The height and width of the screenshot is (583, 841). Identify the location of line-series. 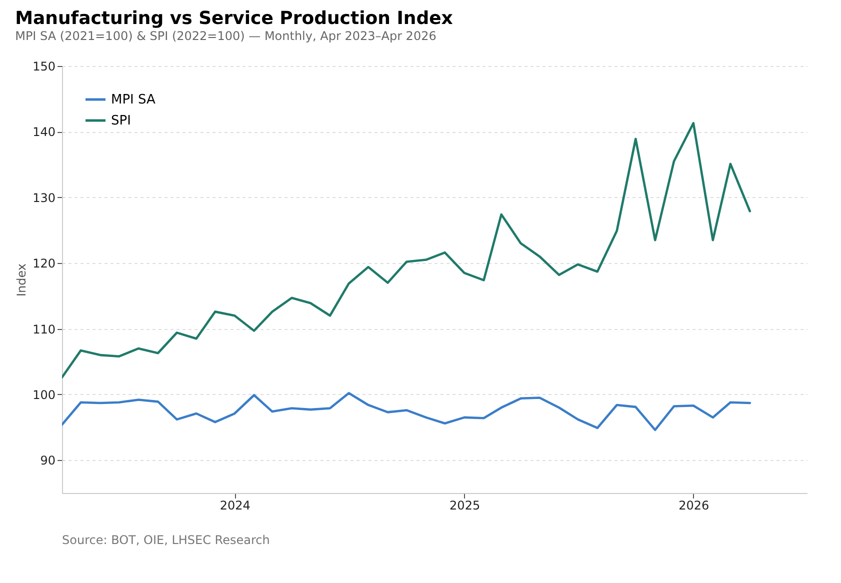
(407, 412).